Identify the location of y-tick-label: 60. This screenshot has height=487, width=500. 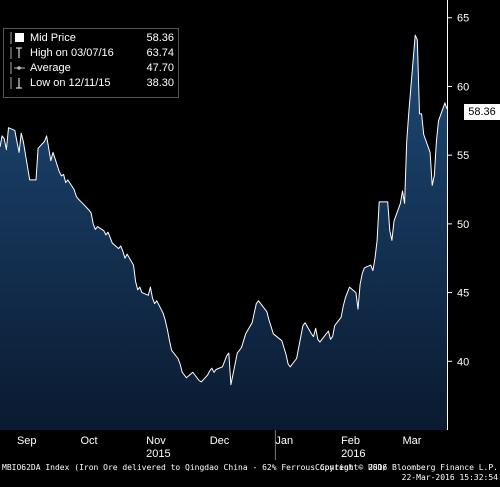
(463, 87).